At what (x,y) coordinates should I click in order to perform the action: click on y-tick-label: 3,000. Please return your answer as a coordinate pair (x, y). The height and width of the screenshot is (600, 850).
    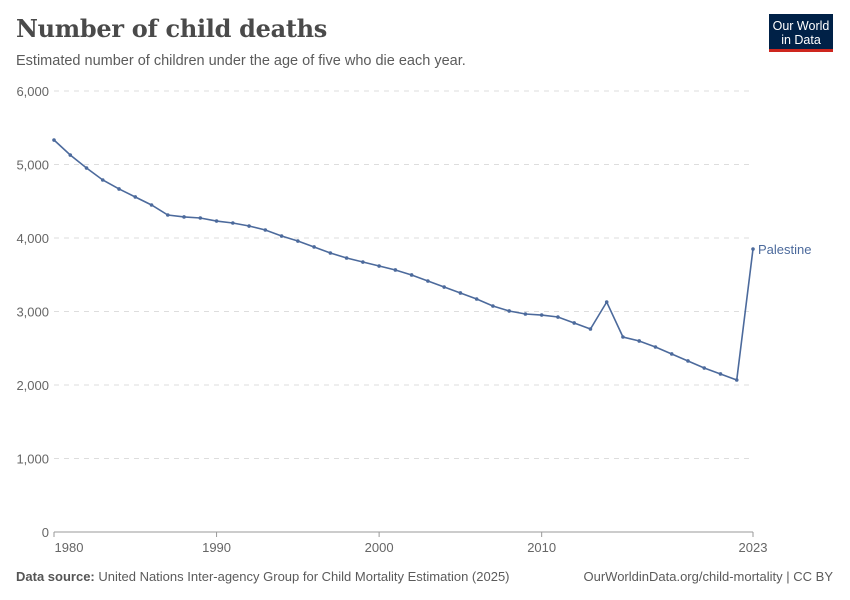
    Looking at the image, I should click on (32, 312).